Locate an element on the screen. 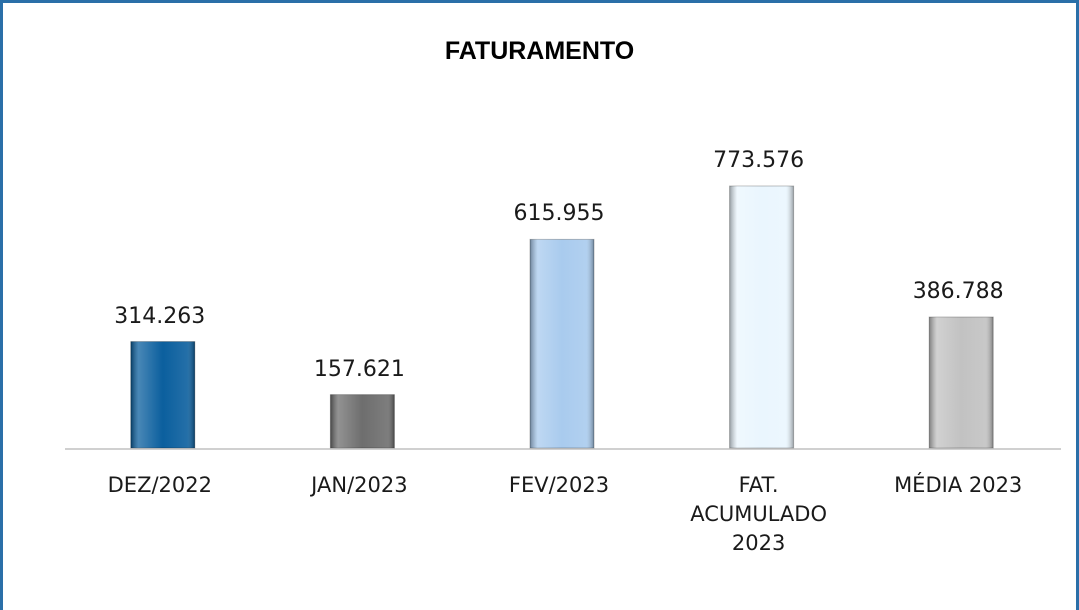 Image resolution: width=1079 pixels, height=610 pixels. x-tick-label: FAT. ACUMULADO 2023 is located at coordinates (758, 514).